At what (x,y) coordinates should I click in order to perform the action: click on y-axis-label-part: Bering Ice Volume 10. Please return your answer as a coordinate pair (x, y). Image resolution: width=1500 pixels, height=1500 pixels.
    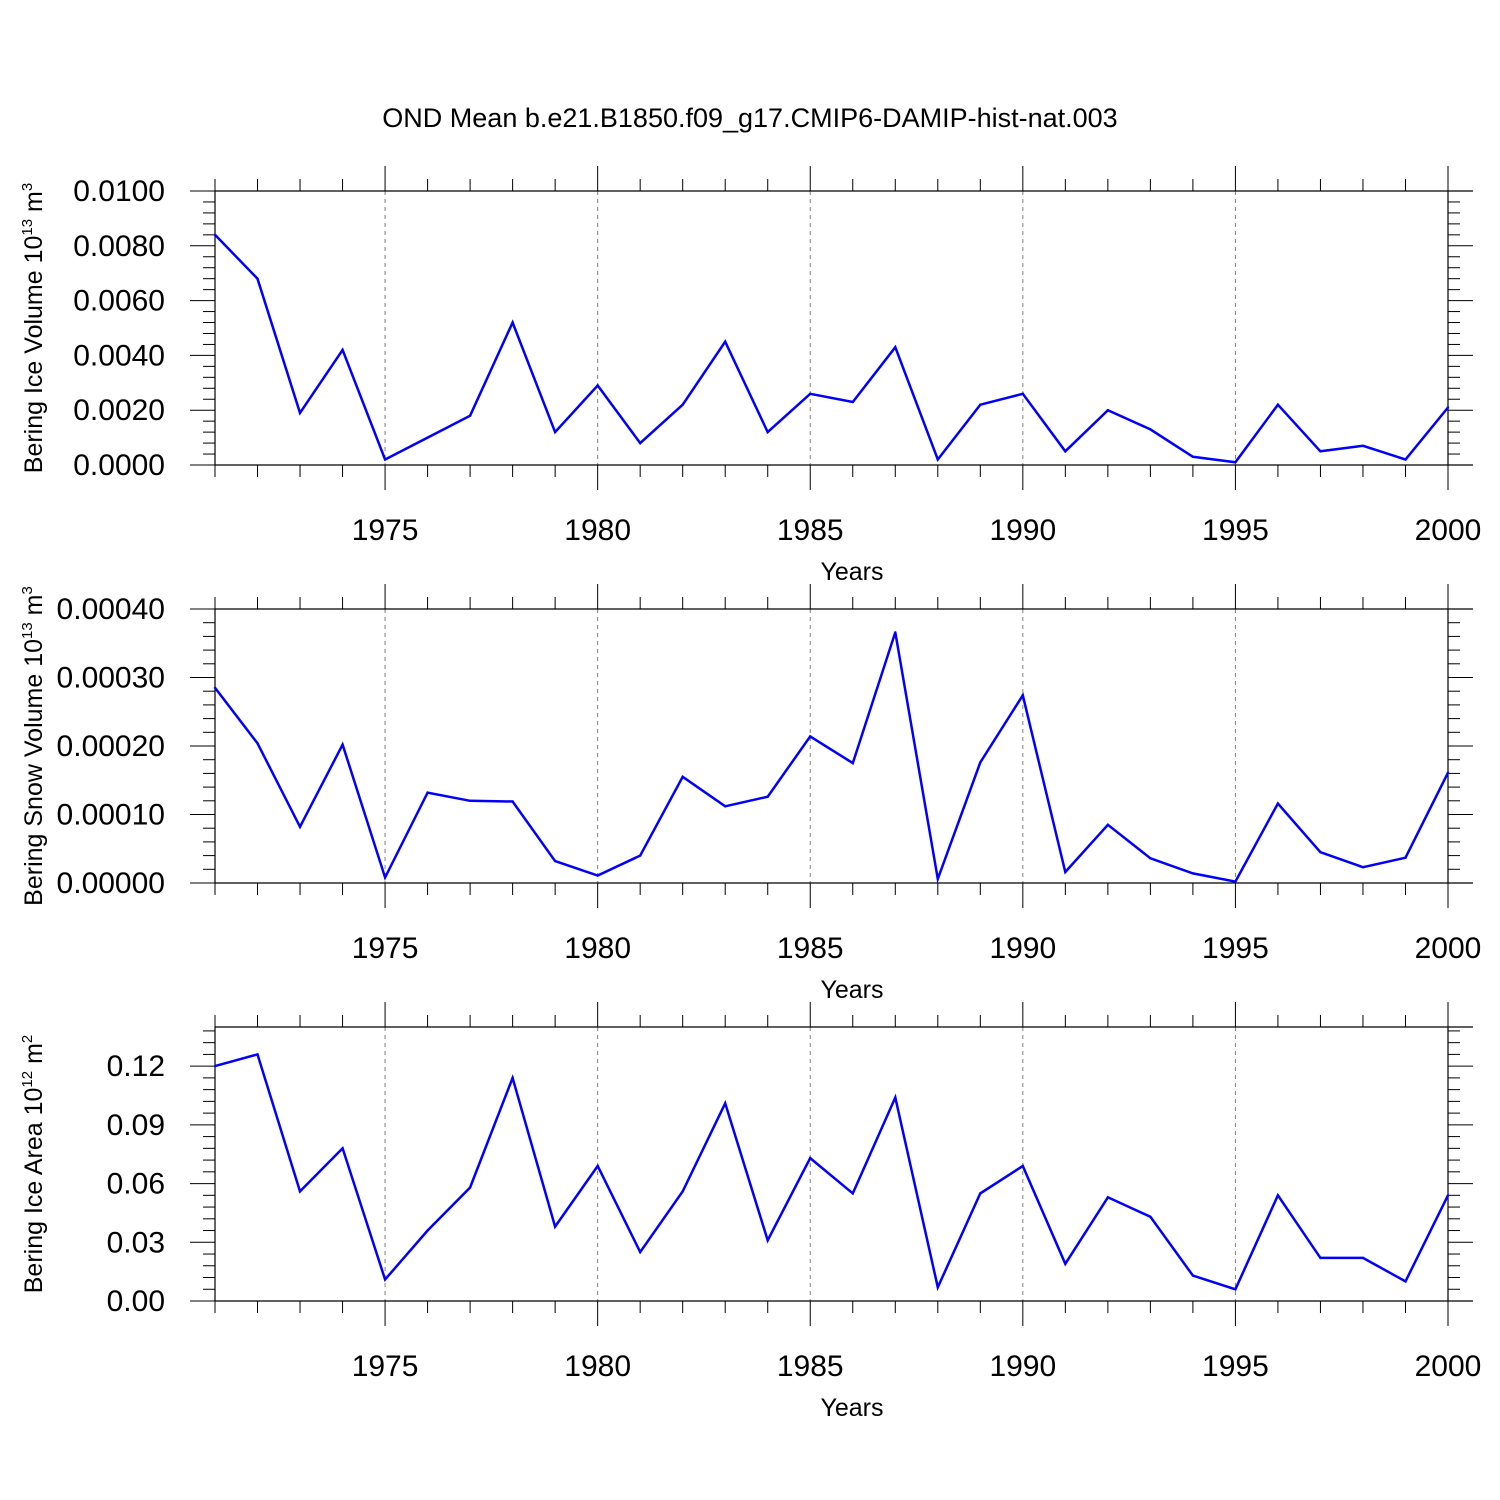
    Looking at the image, I should click on (34, 355).